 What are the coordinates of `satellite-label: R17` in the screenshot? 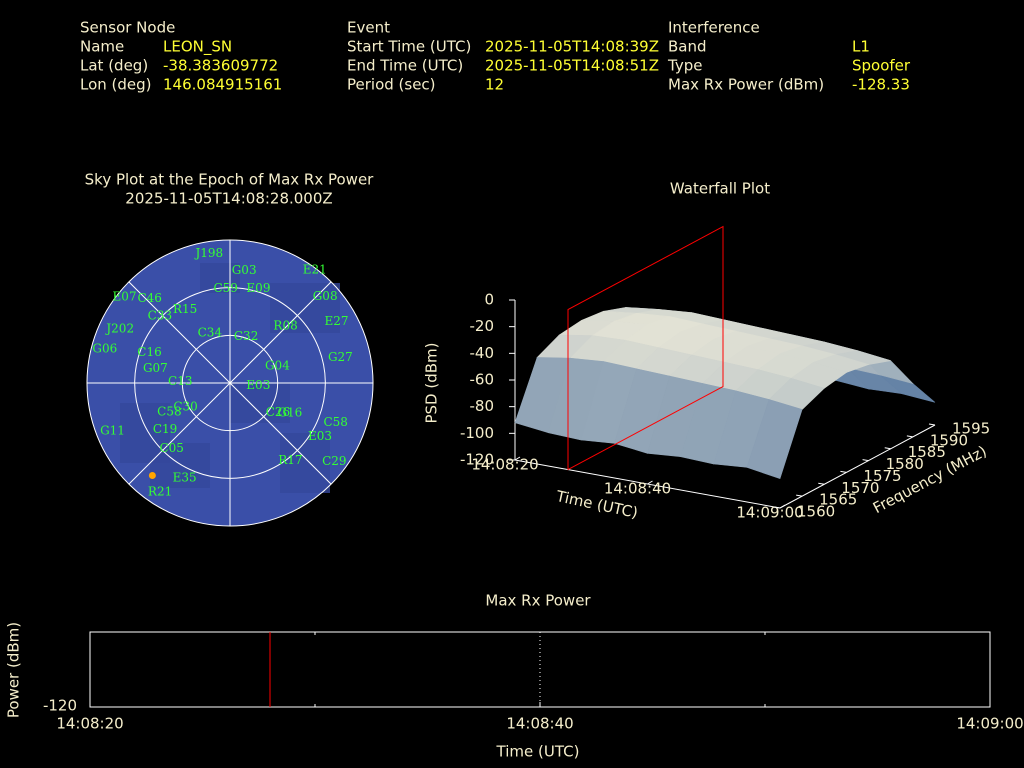 It's located at (290, 460).